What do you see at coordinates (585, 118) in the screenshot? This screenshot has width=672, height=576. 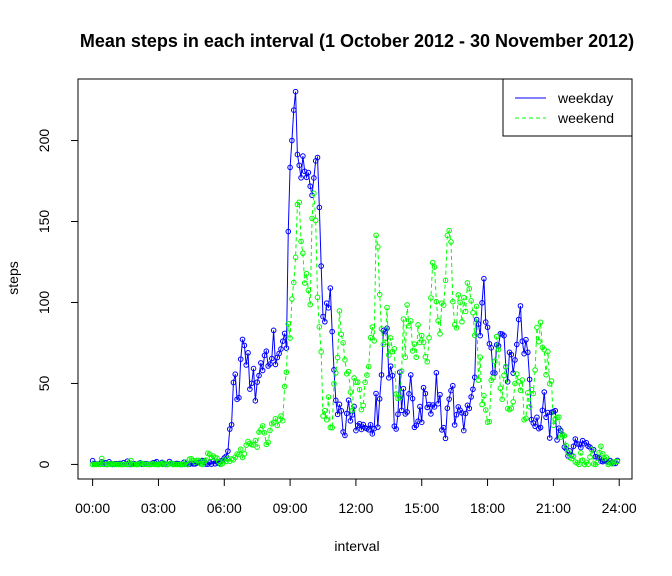 I see `legend-label-weekend: weekend` at bounding box center [585, 118].